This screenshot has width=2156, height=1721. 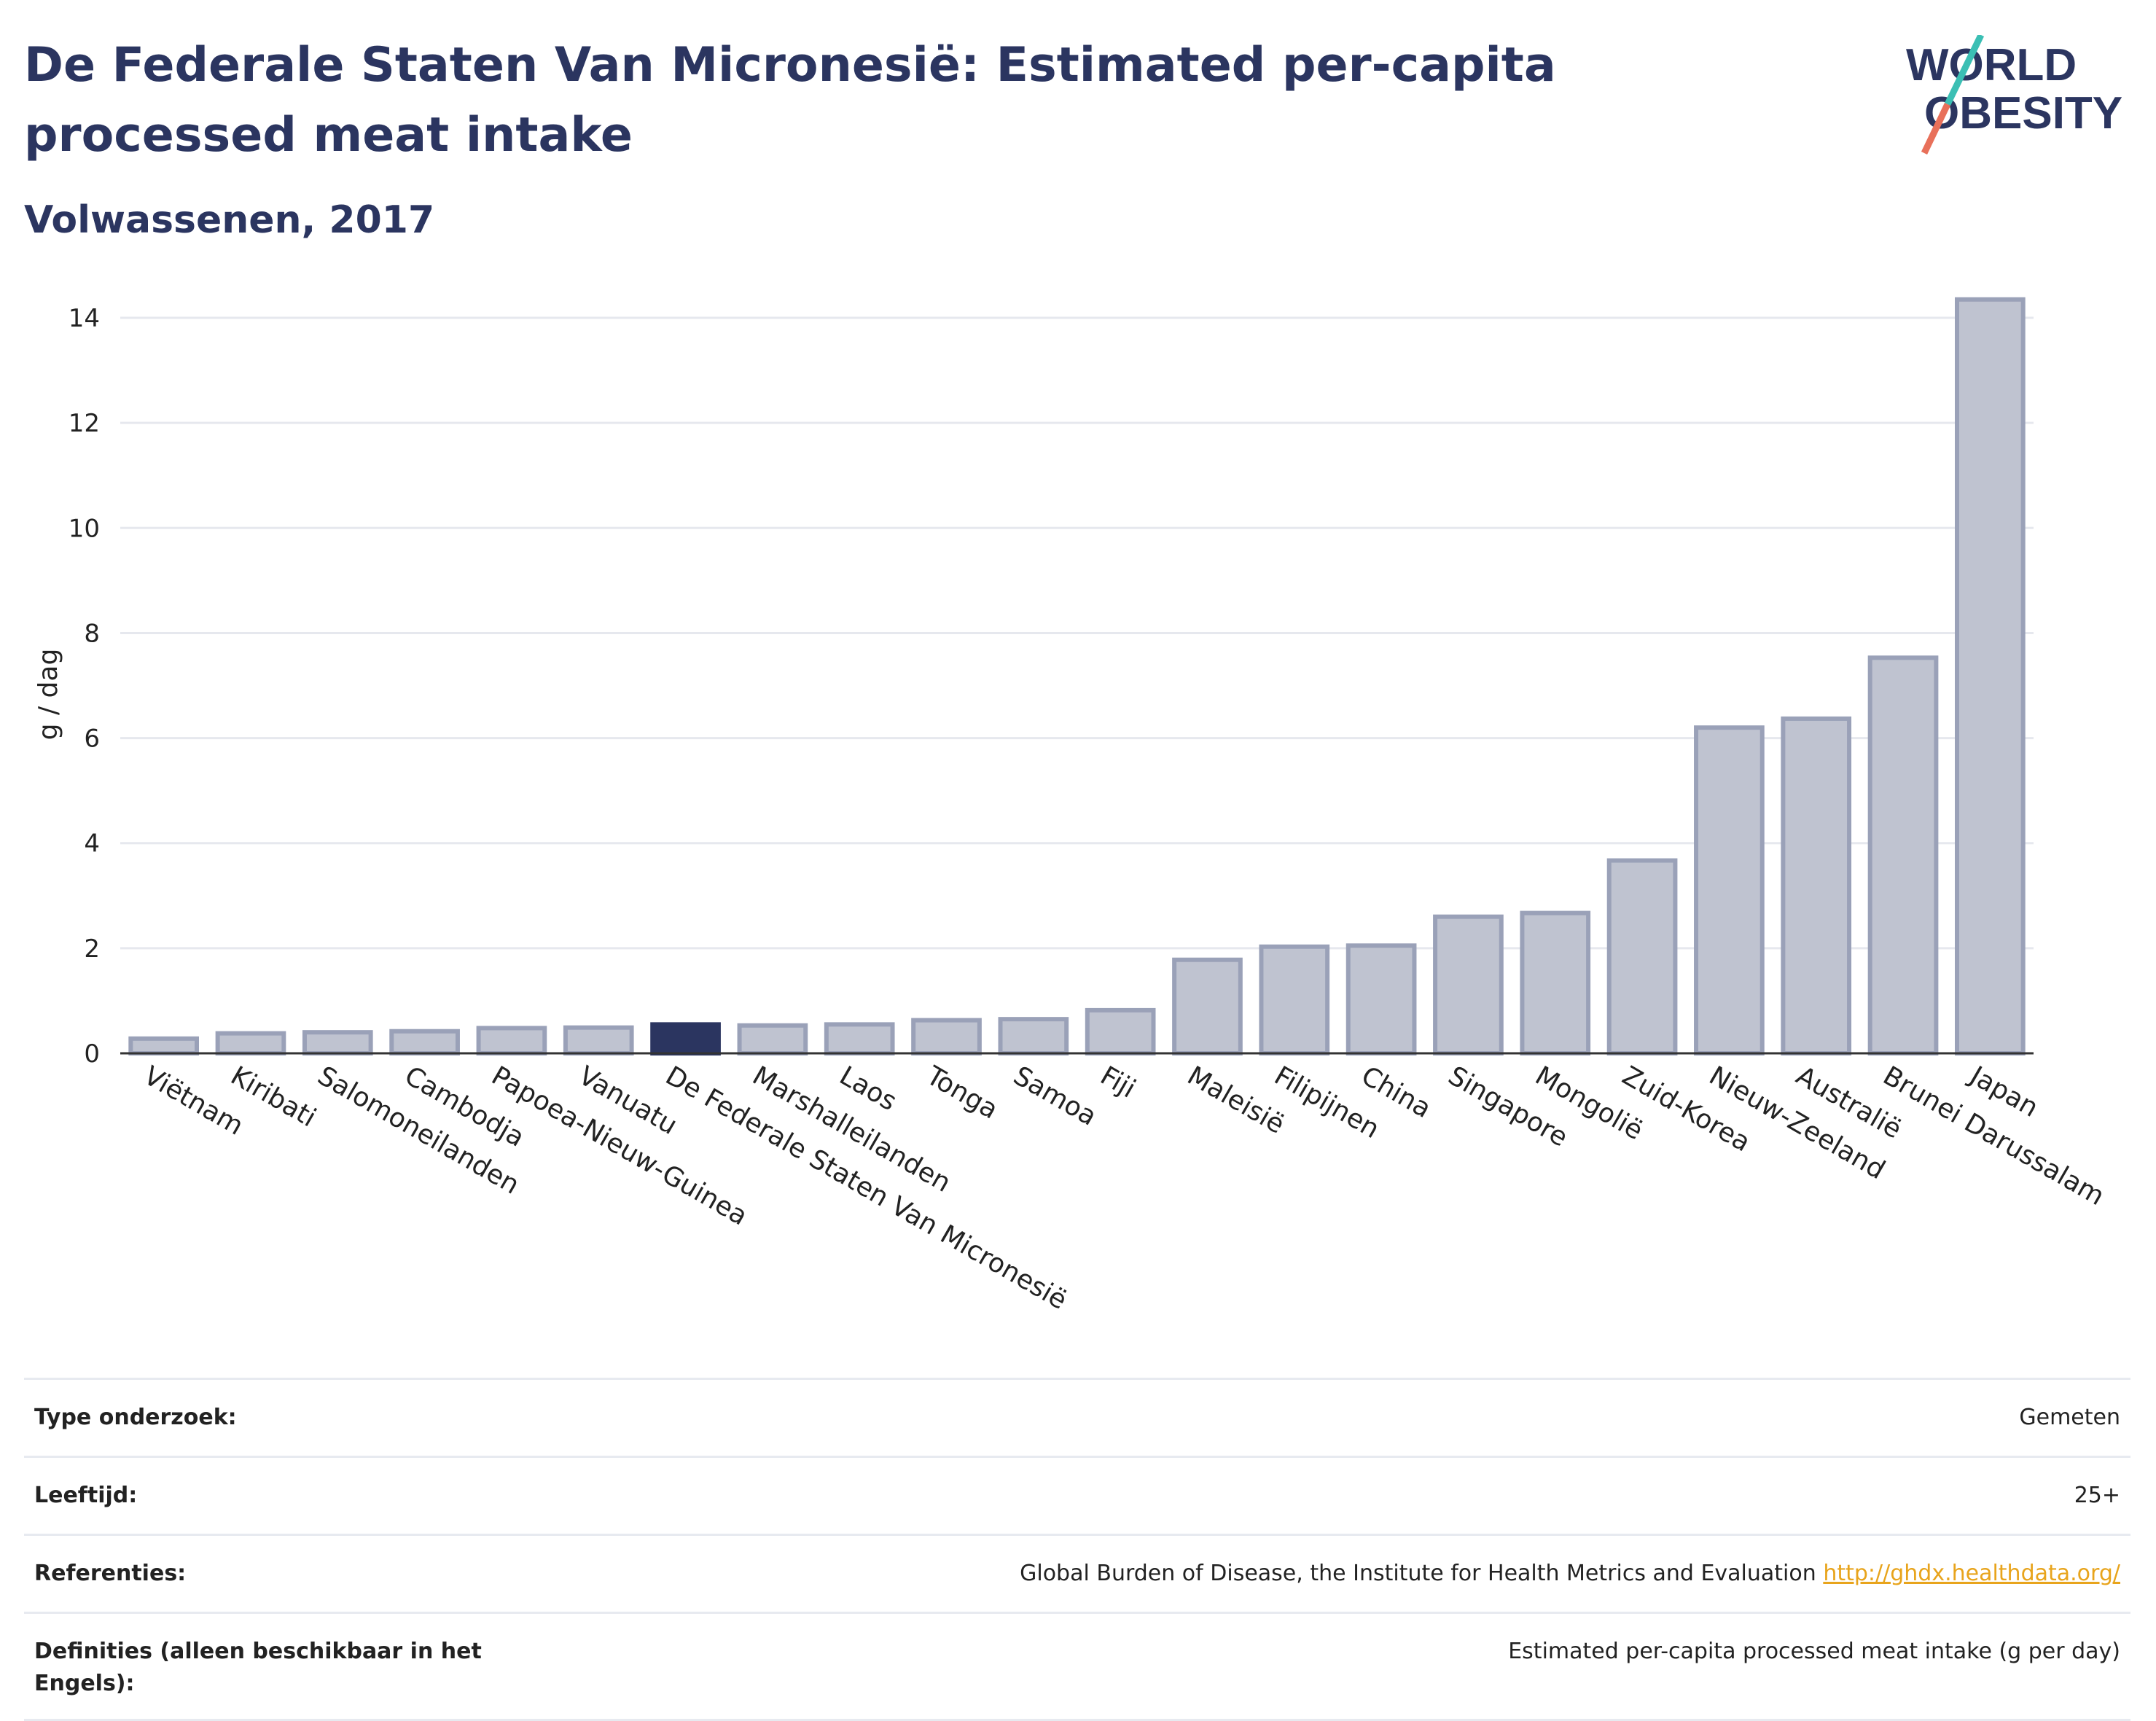 What do you see at coordinates (1992, 65) in the screenshot?
I see `logo-text-world: WORLD` at bounding box center [1992, 65].